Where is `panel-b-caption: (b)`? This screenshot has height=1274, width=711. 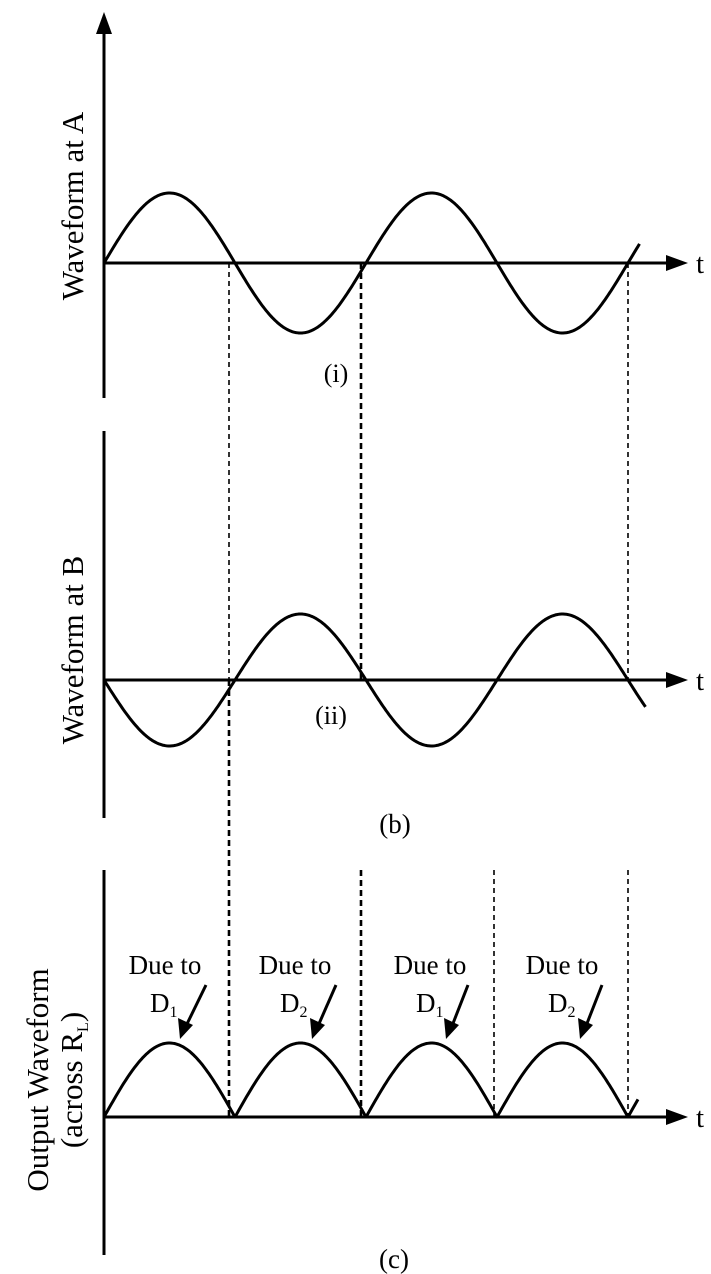
panel-b-caption: (b) is located at coordinates (394, 824).